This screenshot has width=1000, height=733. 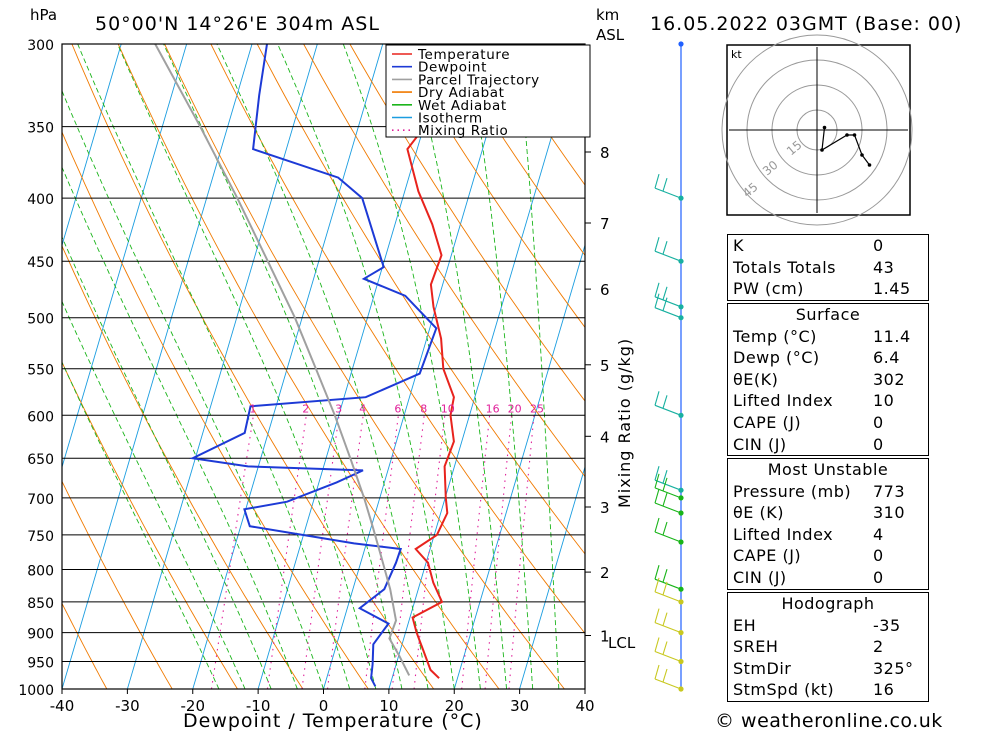 What do you see at coordinates (448, 408) in the screenshot?
I see `mixing-ratio-label: 10` at bounding box center [448, 408].